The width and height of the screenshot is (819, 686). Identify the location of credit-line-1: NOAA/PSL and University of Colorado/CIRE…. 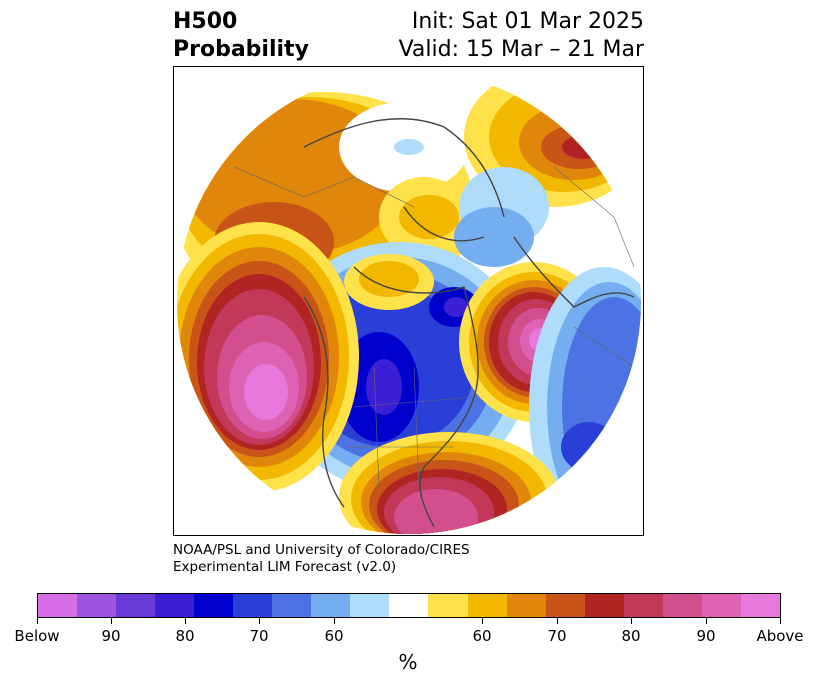
(321, 550).